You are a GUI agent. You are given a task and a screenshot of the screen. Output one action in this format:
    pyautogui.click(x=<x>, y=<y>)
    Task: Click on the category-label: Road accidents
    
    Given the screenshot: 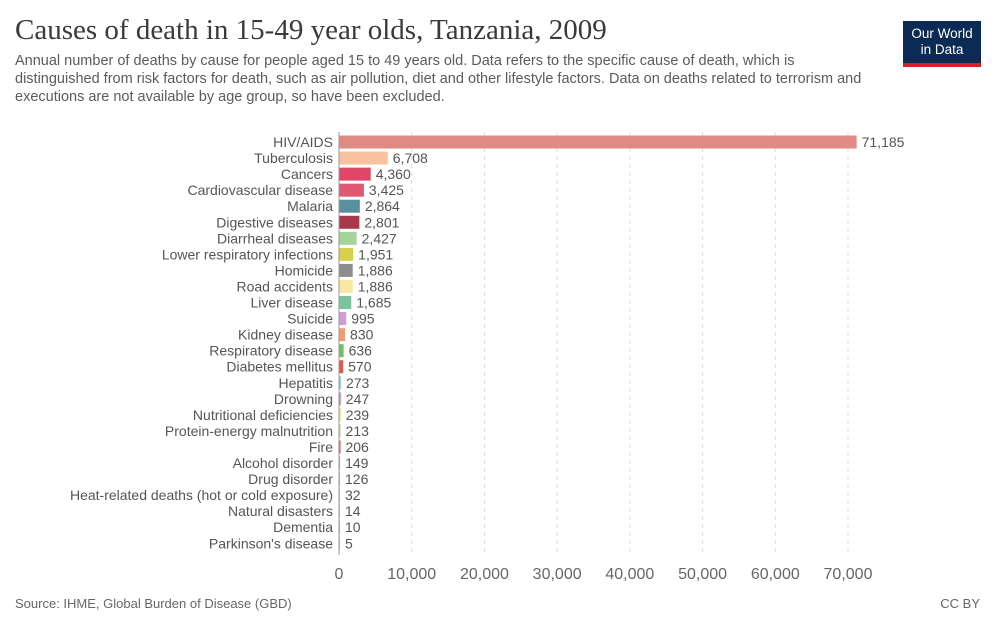 What is the action you would take?
    pyautogui.click(x=284, y=286)
    